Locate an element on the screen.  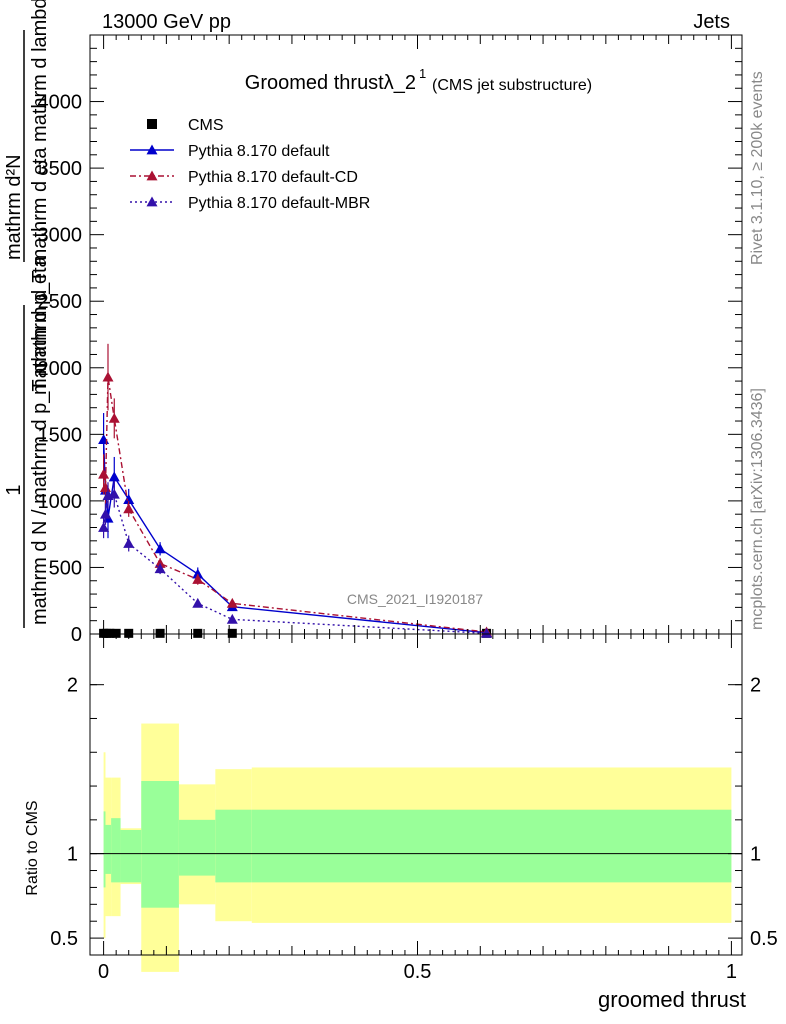
header-right: Jets is located at coordinates (711, 22).